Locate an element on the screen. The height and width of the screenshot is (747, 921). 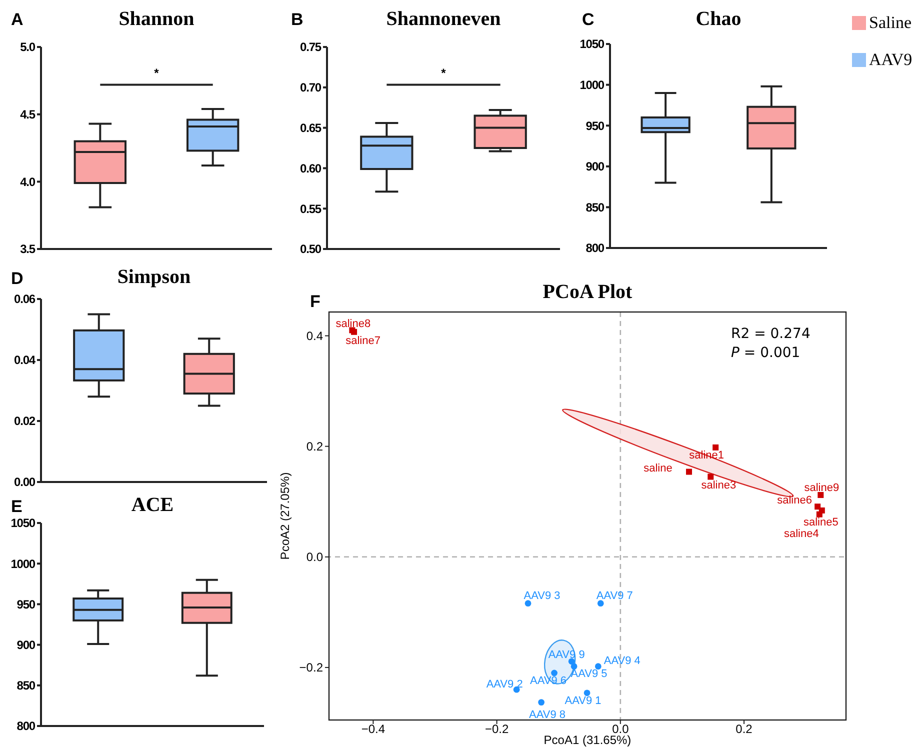
y-tick-label: 0.00 is located at coordinates (25, 482).